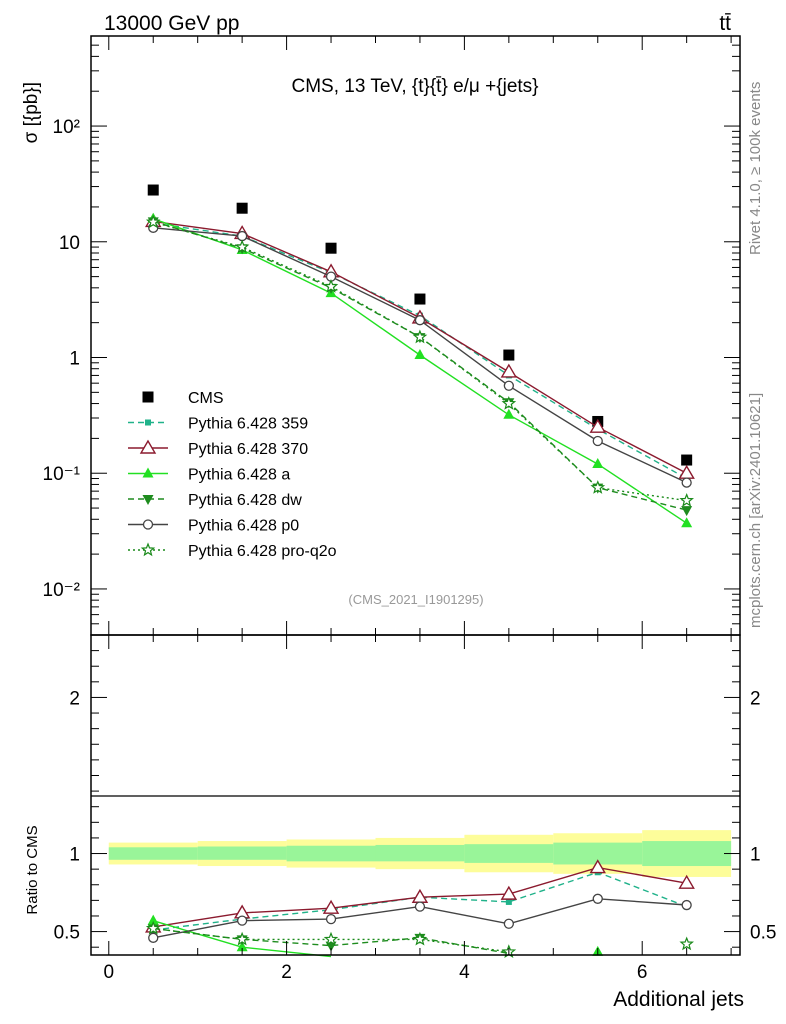 This screenshot has height=1024, width=786. Describe the element at coordinates (248, 449) in the screenshot. I see `legend-p370-label: Pythia 6.428 370` at that location.